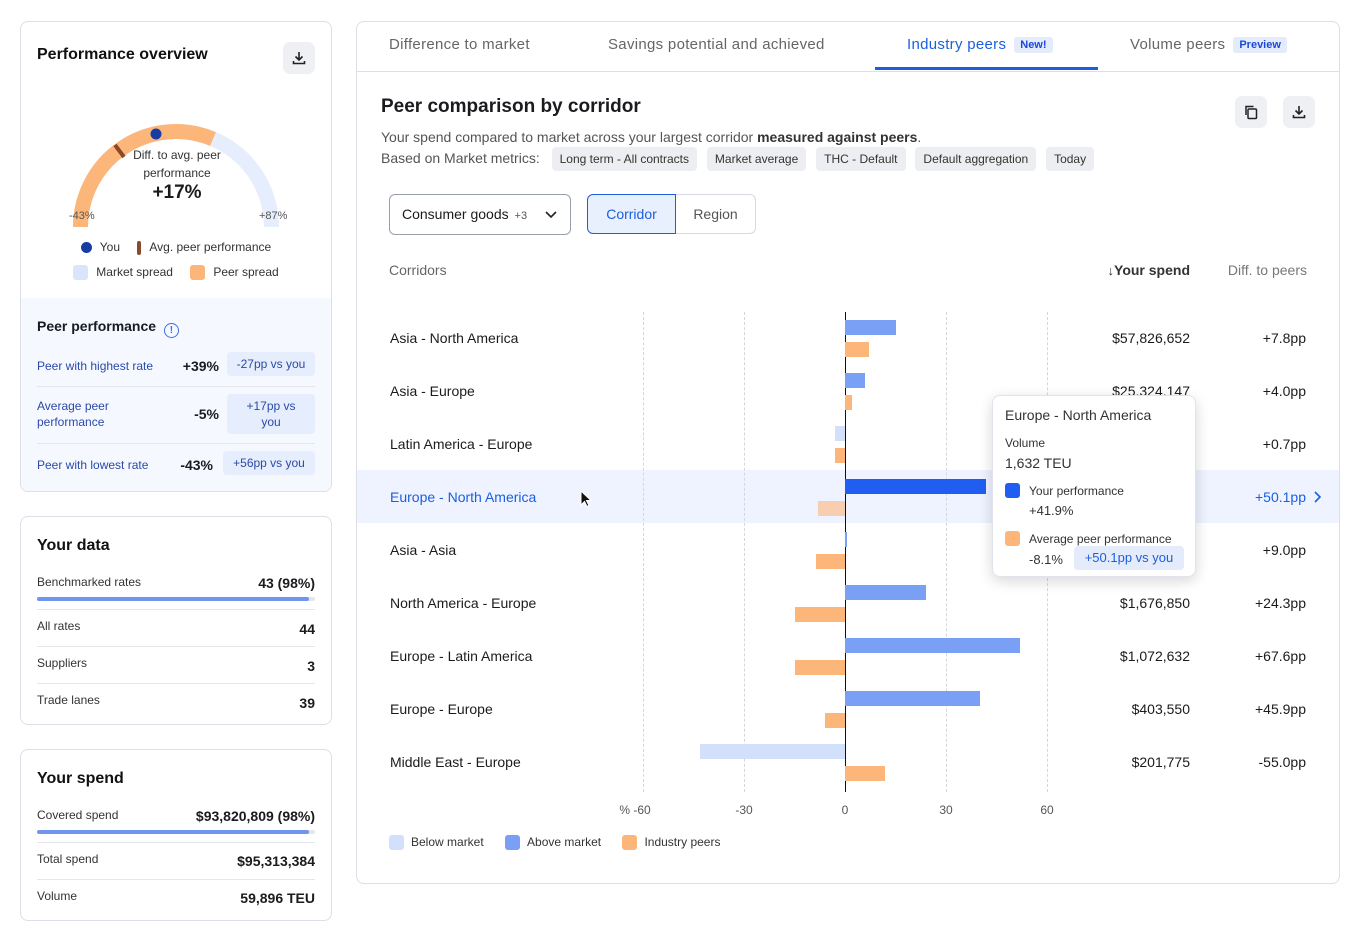  I want to click on corridor-name: Middle East - Europe, so click(455, 762).